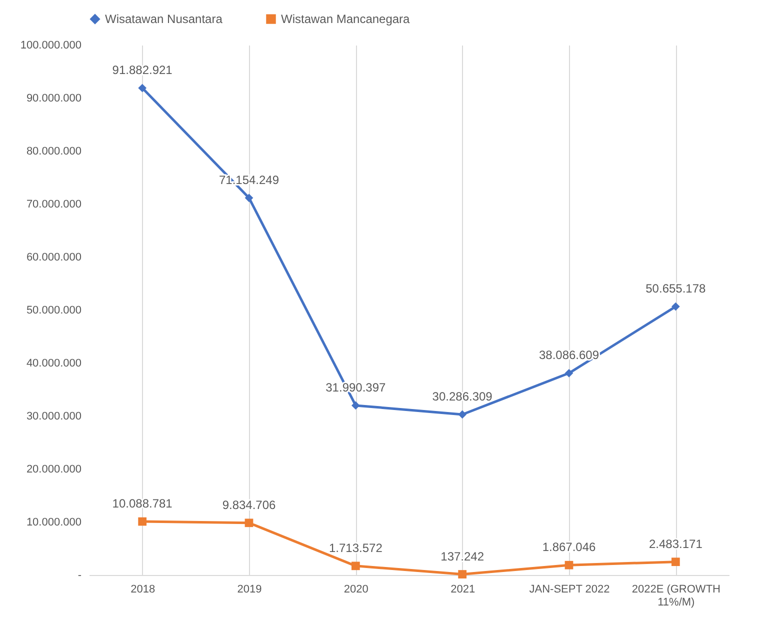 The width and height of the screenshot is (757, 630). Describe the element at coordinates (569, 355) in the screenshot. I see `data-label: 38.086.609` at that location.